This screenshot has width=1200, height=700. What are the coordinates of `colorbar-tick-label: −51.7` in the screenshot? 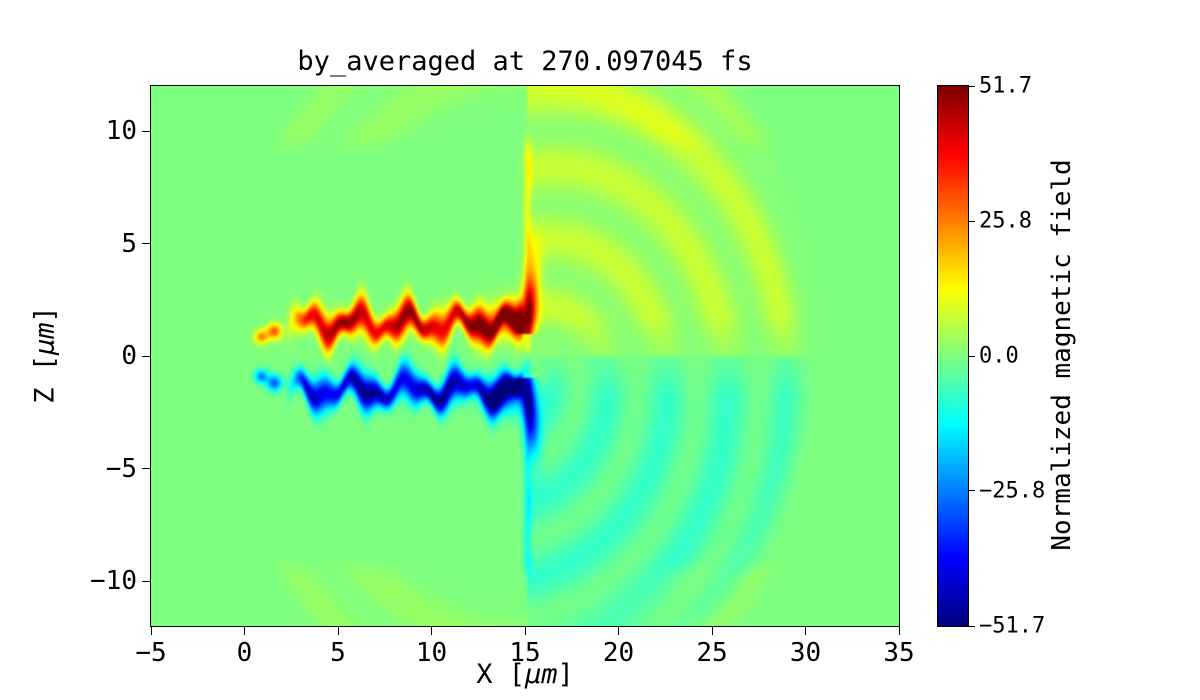 It's located at (1012, 626).